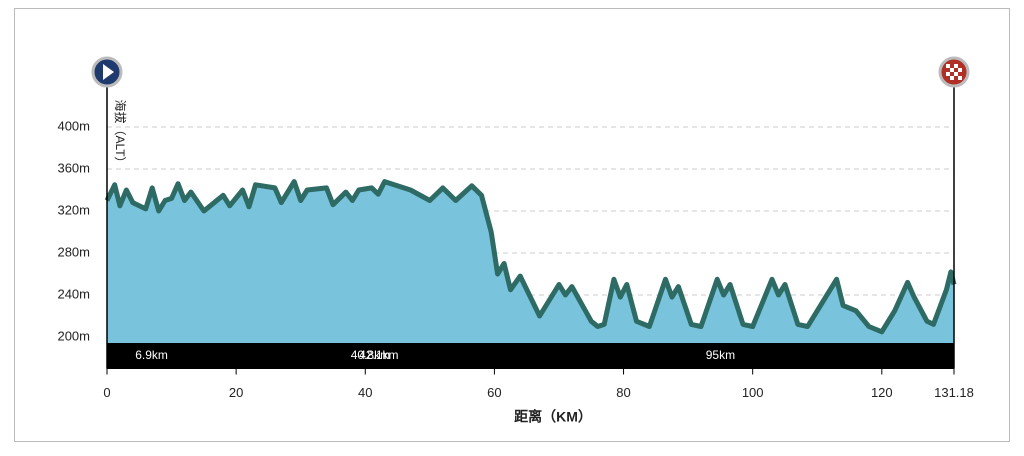 The height and width of the screenshot is (456, 1024). What do you see at coordinates (378, 355) in the screenshot?
I see `marker-label: 42.1km` at bounding box center [378, 355].